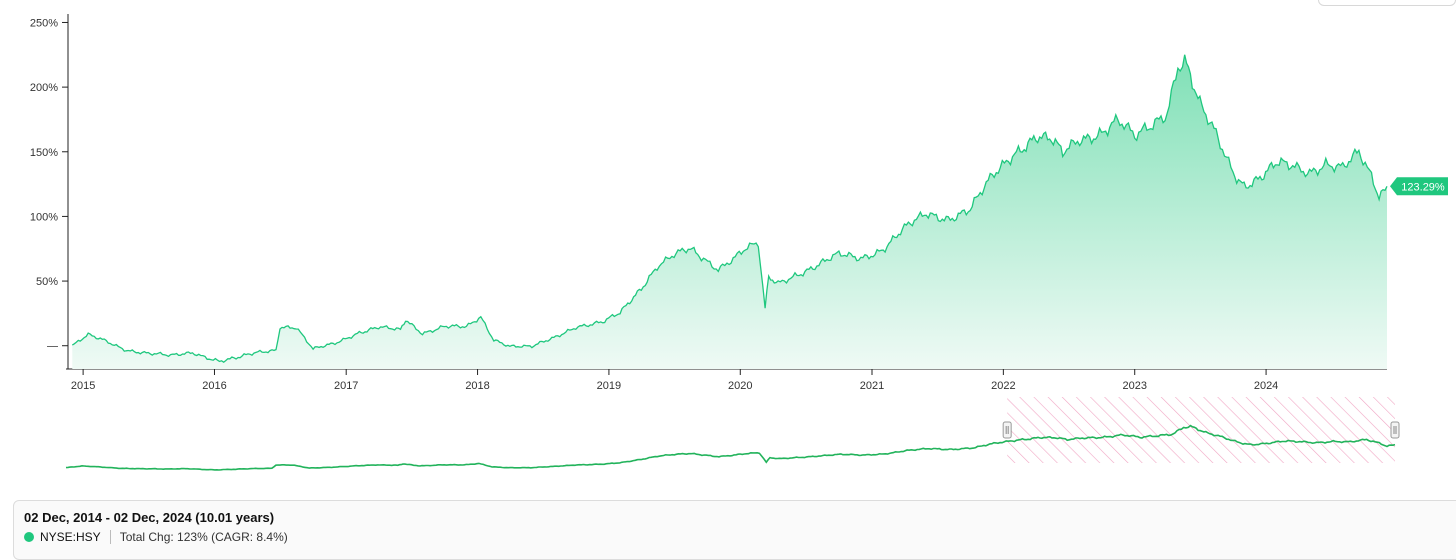  What do you see at coordinates (730, 447) in the screenshot?
I see `navigator-line` at bounding box center [730, 447].